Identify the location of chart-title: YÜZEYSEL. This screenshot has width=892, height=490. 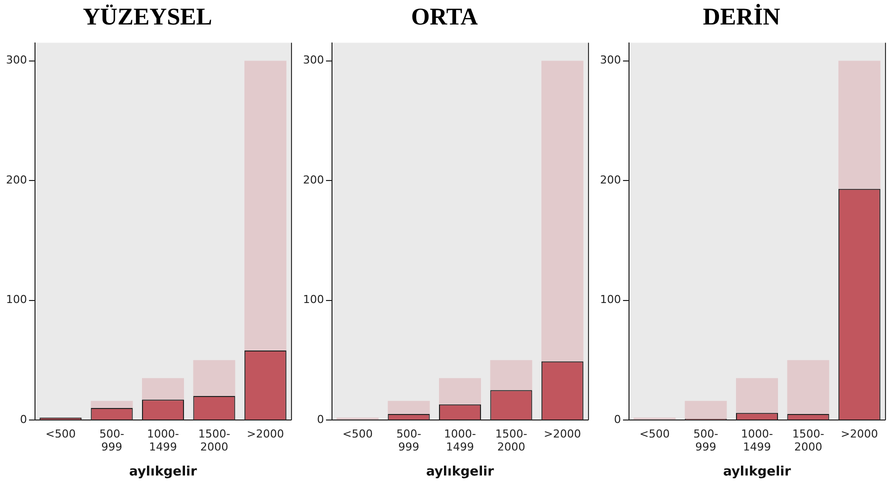
(147, 17).